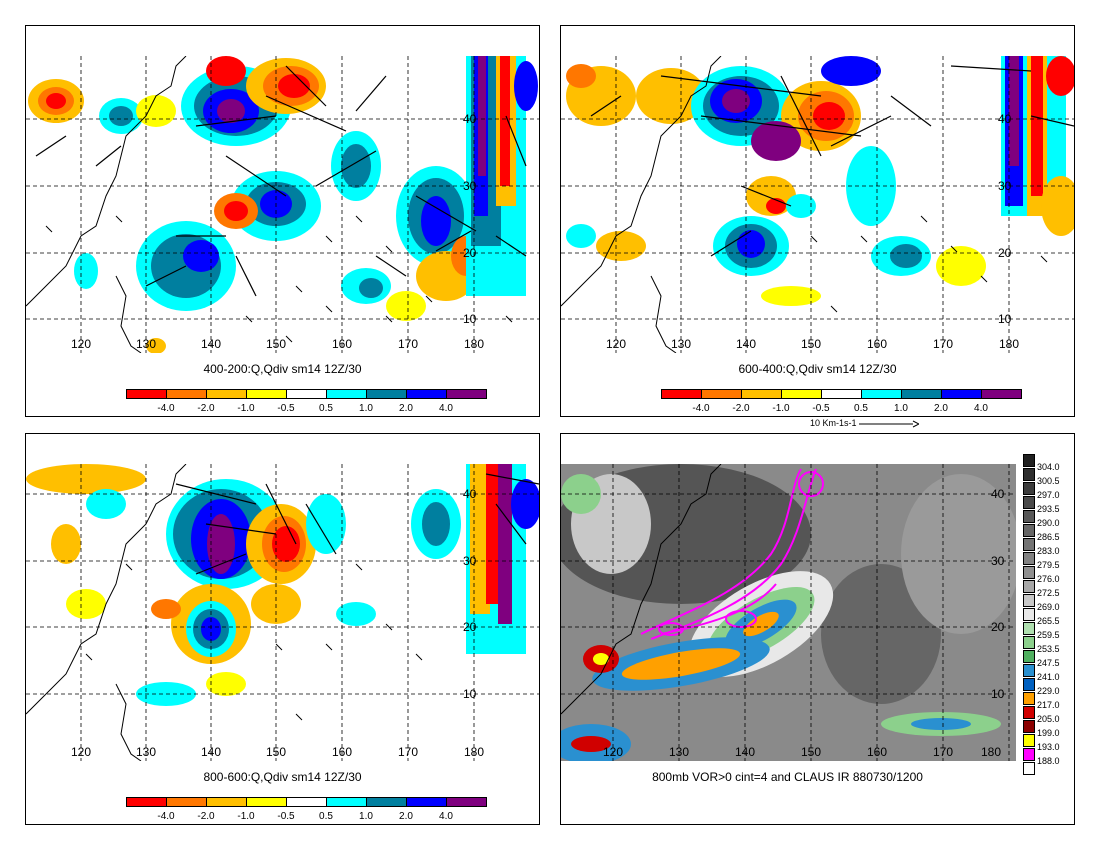  I want to click on lon-label-130: 130, so click(681, 344).